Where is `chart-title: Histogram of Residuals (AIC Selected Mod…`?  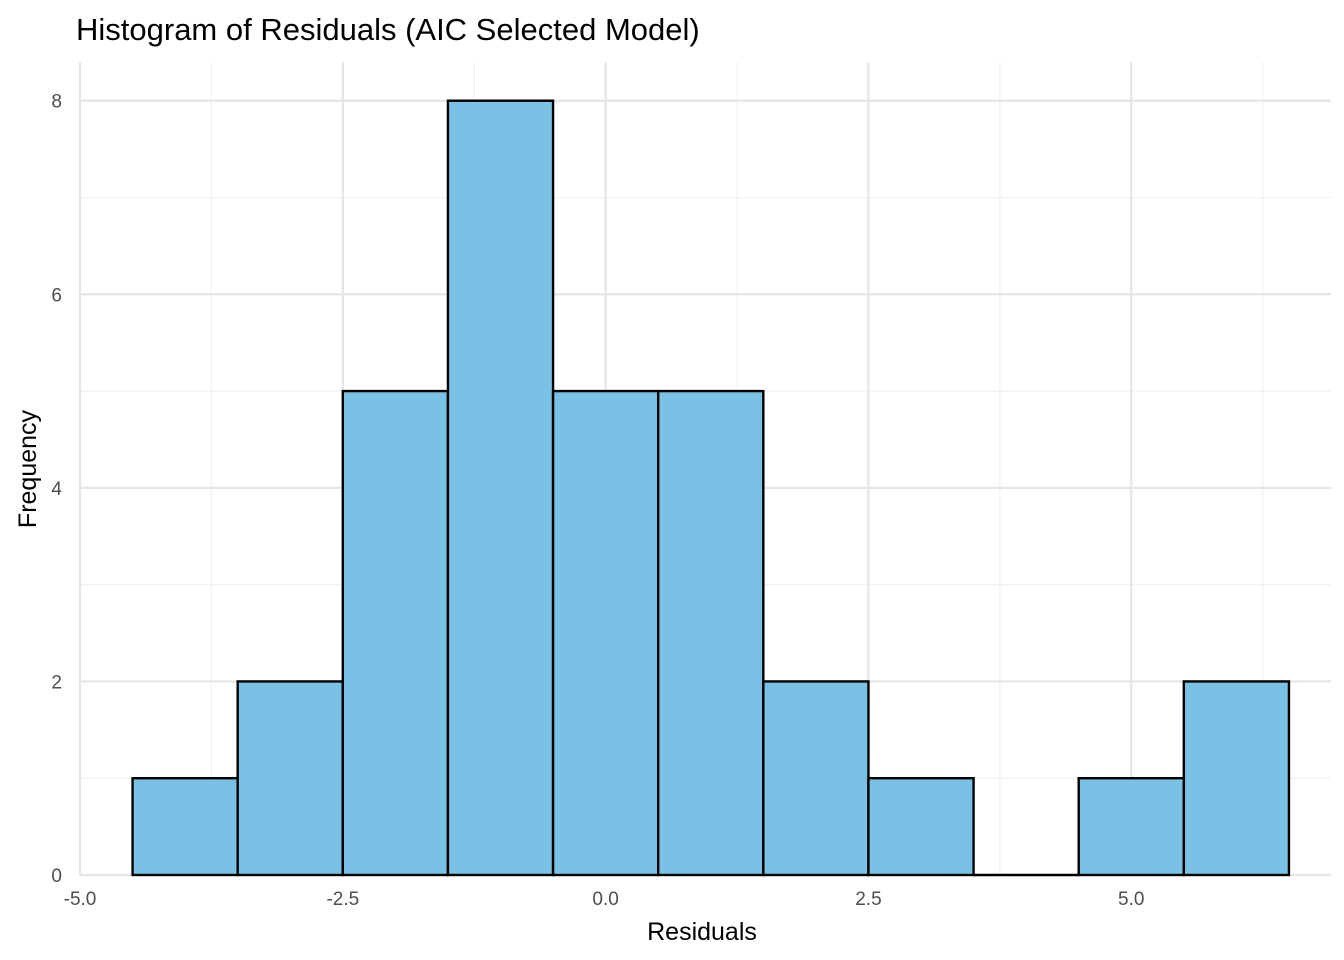
chart-title: Histogram of Residuals (AIC Selected Mod… is located at coordinates (388, 29).